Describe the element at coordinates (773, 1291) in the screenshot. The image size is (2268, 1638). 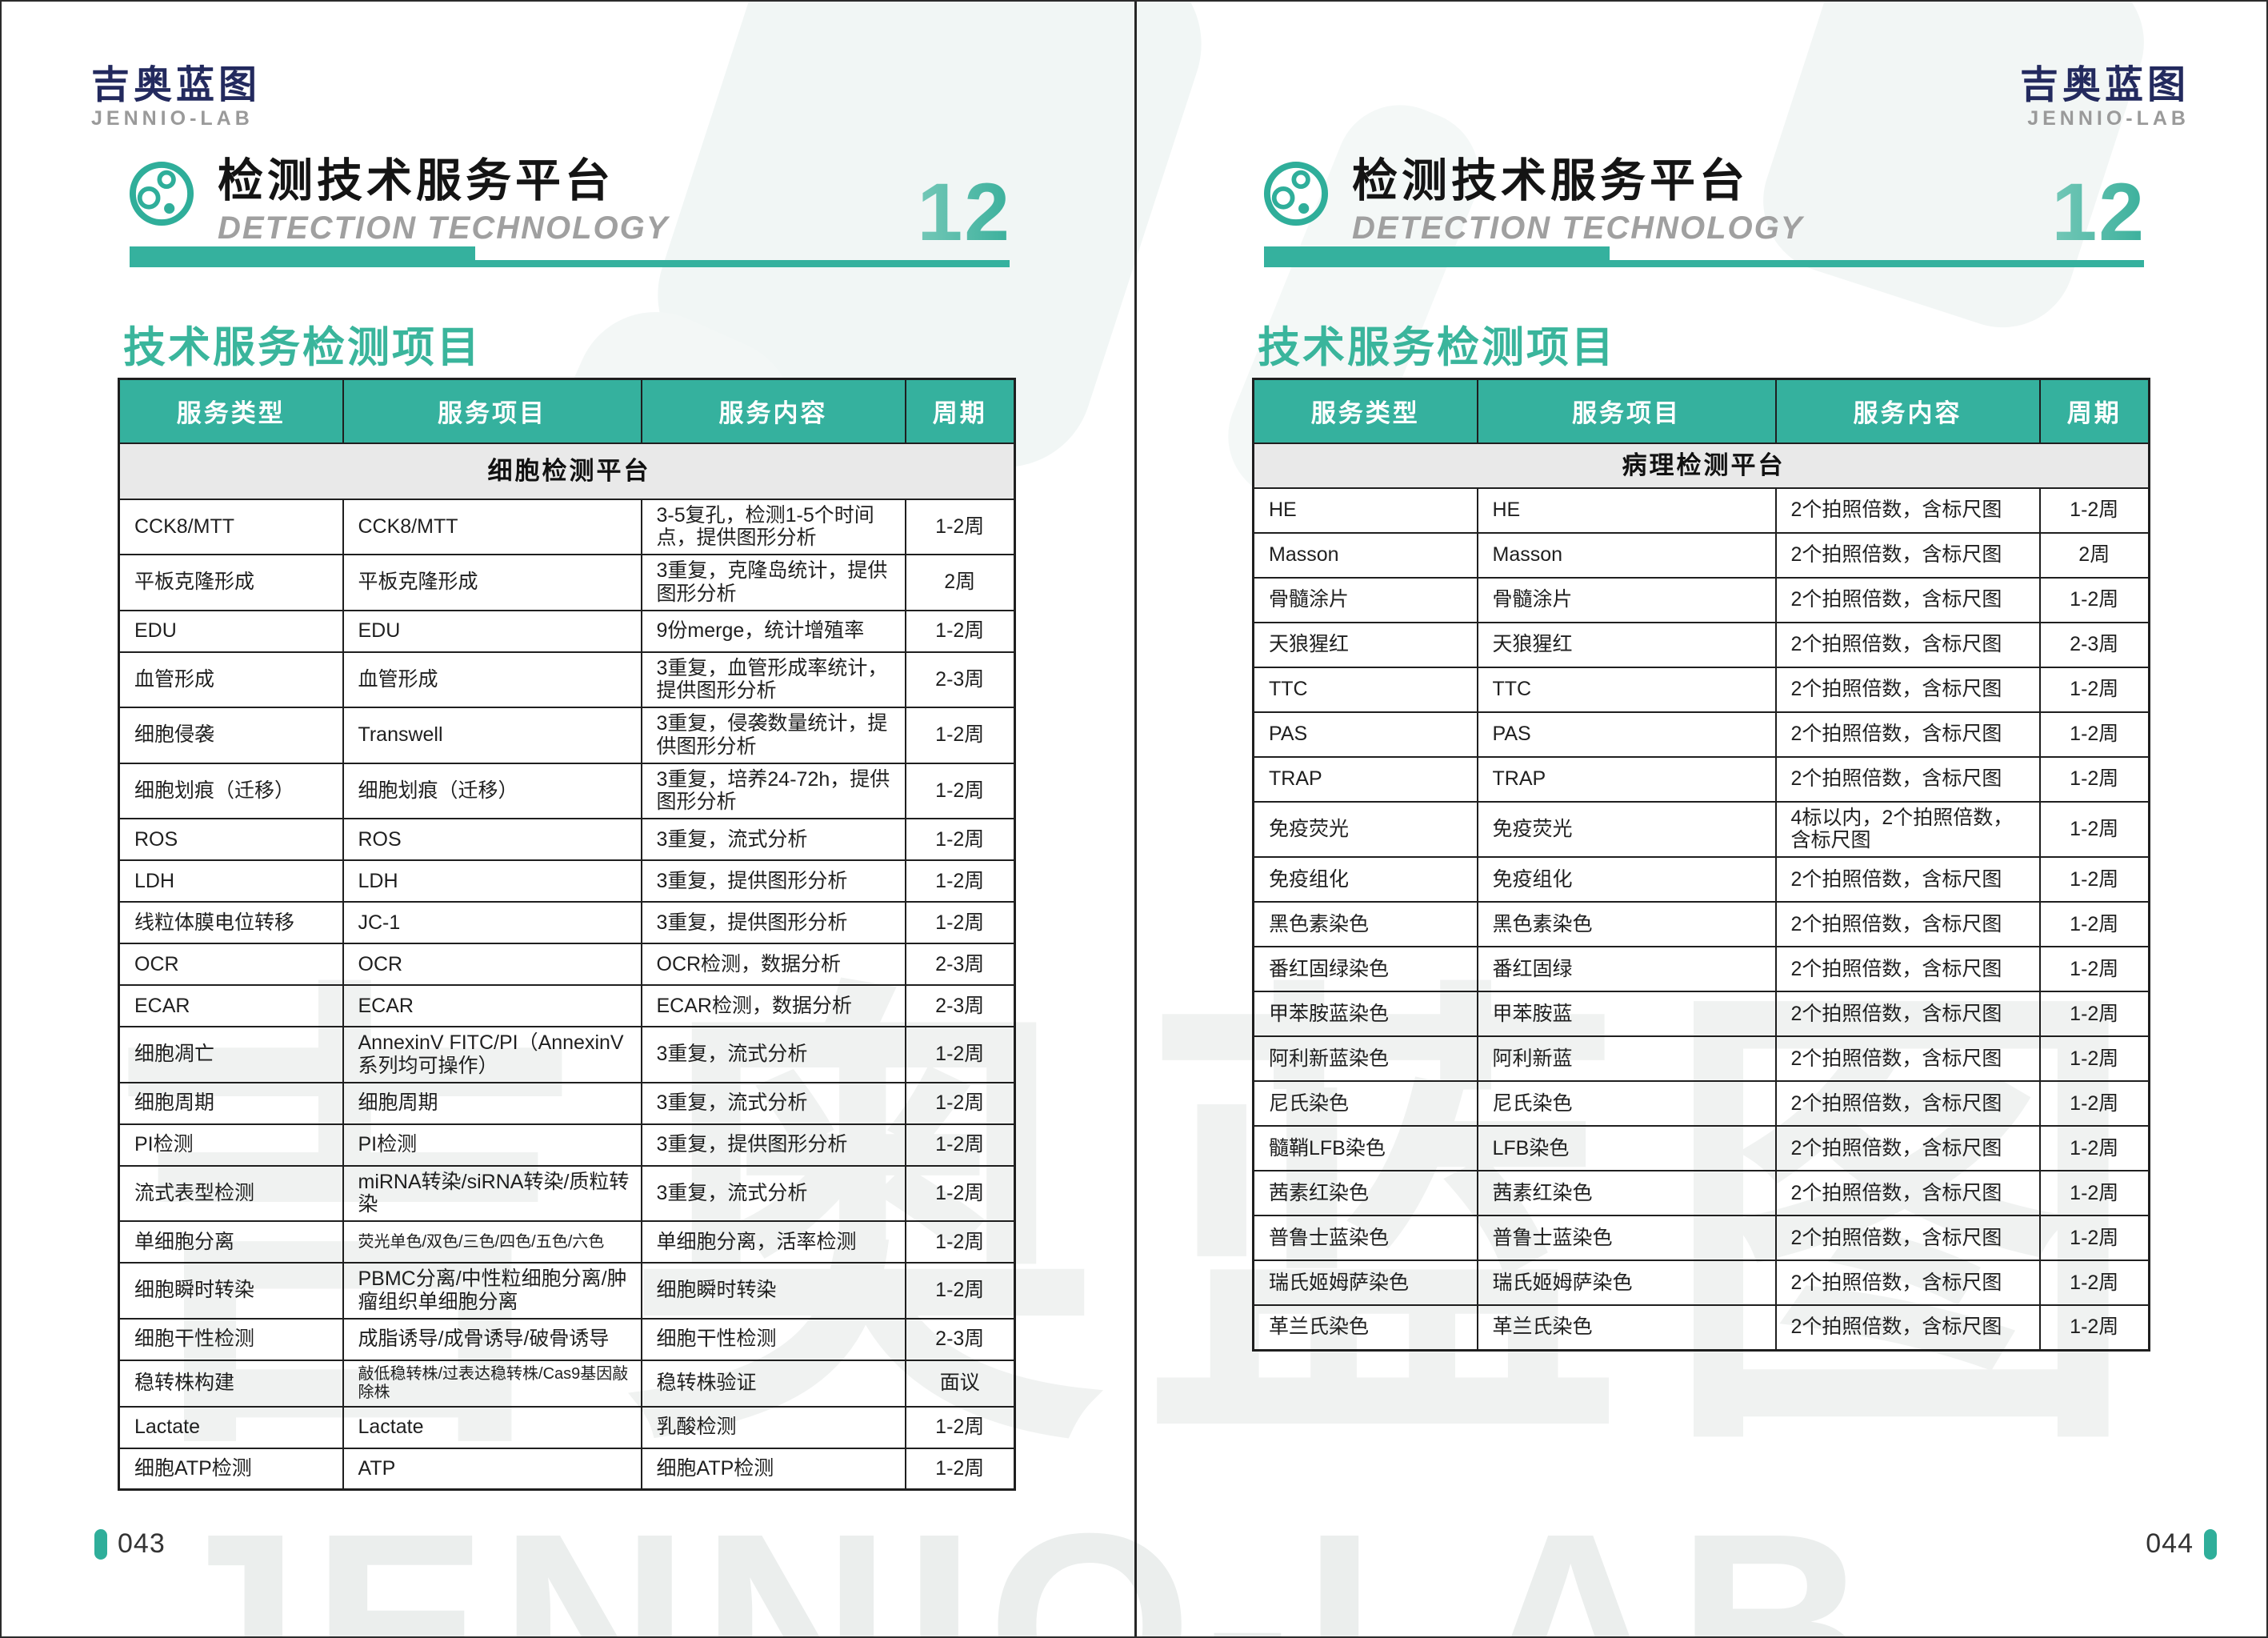
I see `service-content-cell: 细胞瞬时转染` at that location.